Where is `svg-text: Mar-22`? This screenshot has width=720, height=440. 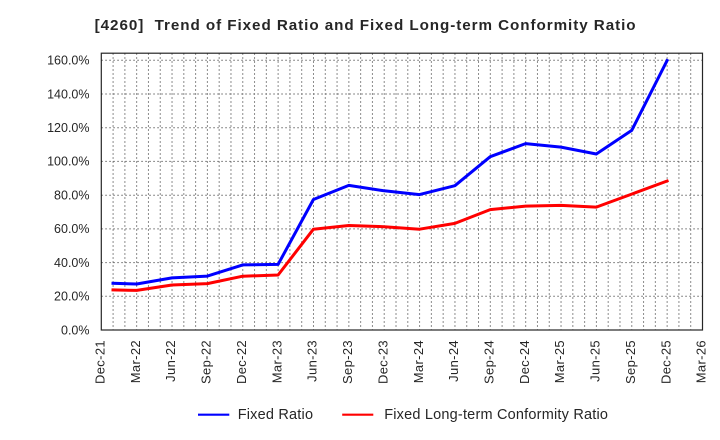 svg-text: Mar-22 is located at coordinates (135, 361).